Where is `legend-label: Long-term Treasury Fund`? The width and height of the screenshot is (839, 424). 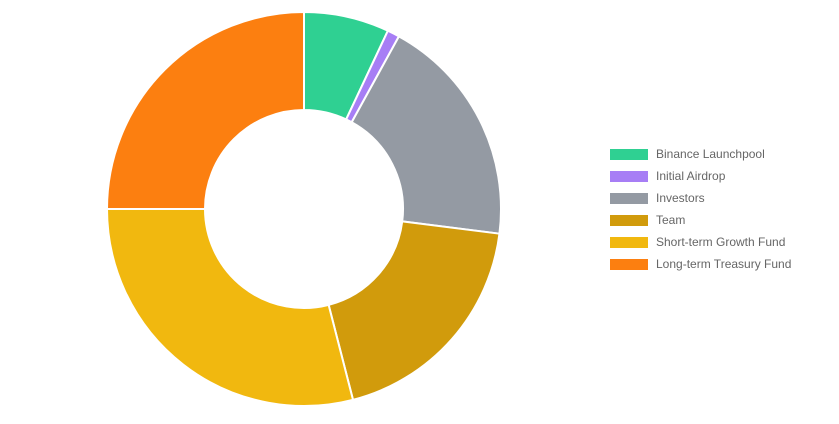 legend-label: Long-term Treasury Fund is located at coordinates (724, 264).